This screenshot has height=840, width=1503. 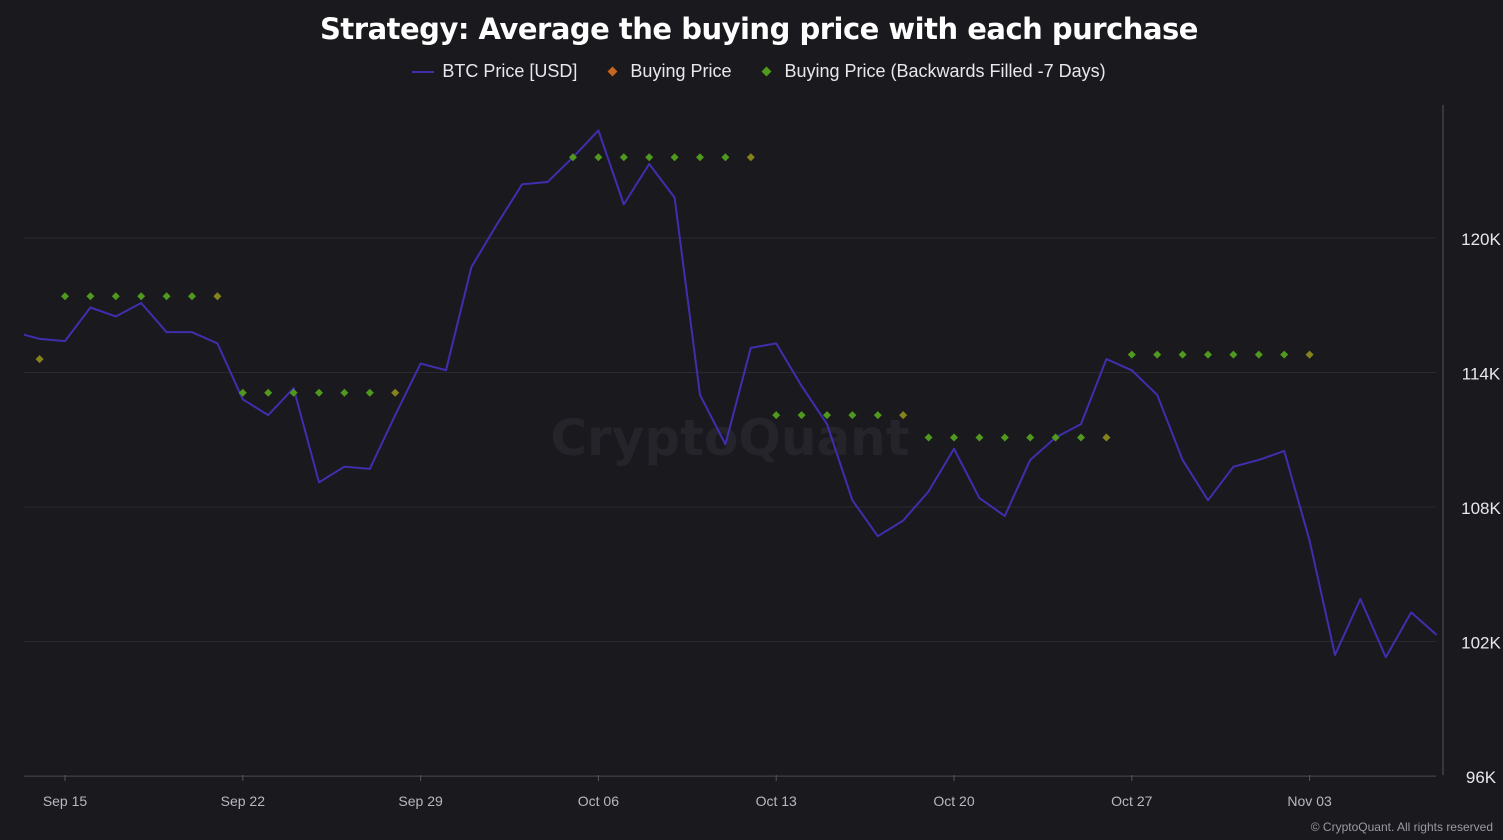 What do you see at coordinates (1481, 508) in the screenshot?
I see `y-tick-label: 108K` at bounding box center [1481, 508].